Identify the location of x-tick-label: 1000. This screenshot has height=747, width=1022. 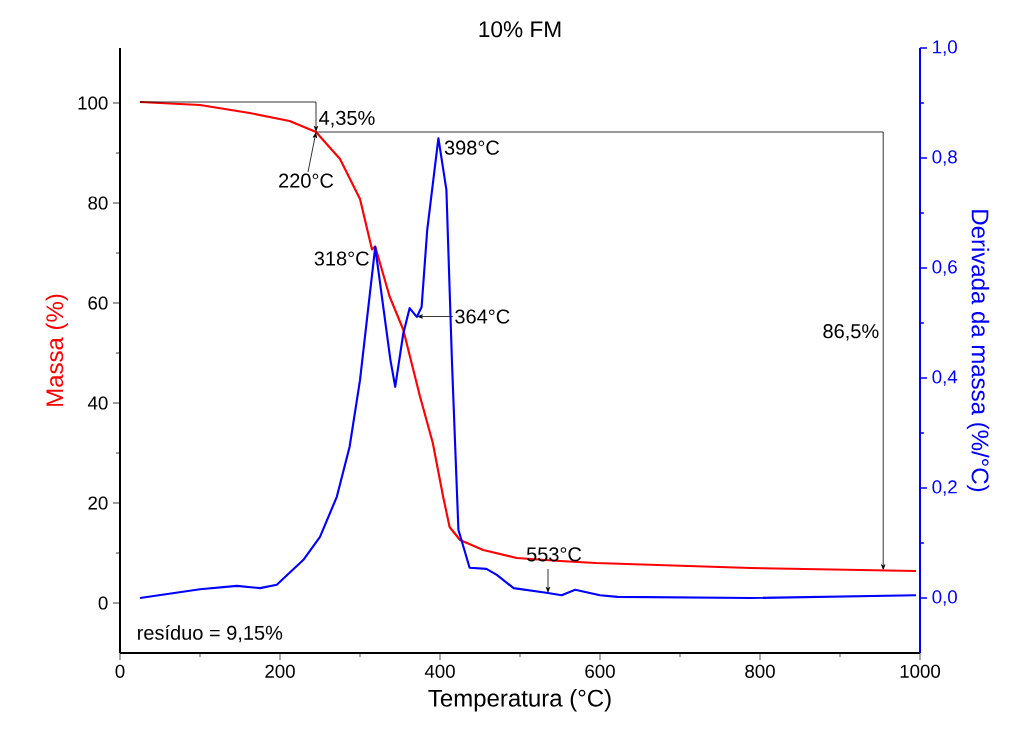
(920, 671).